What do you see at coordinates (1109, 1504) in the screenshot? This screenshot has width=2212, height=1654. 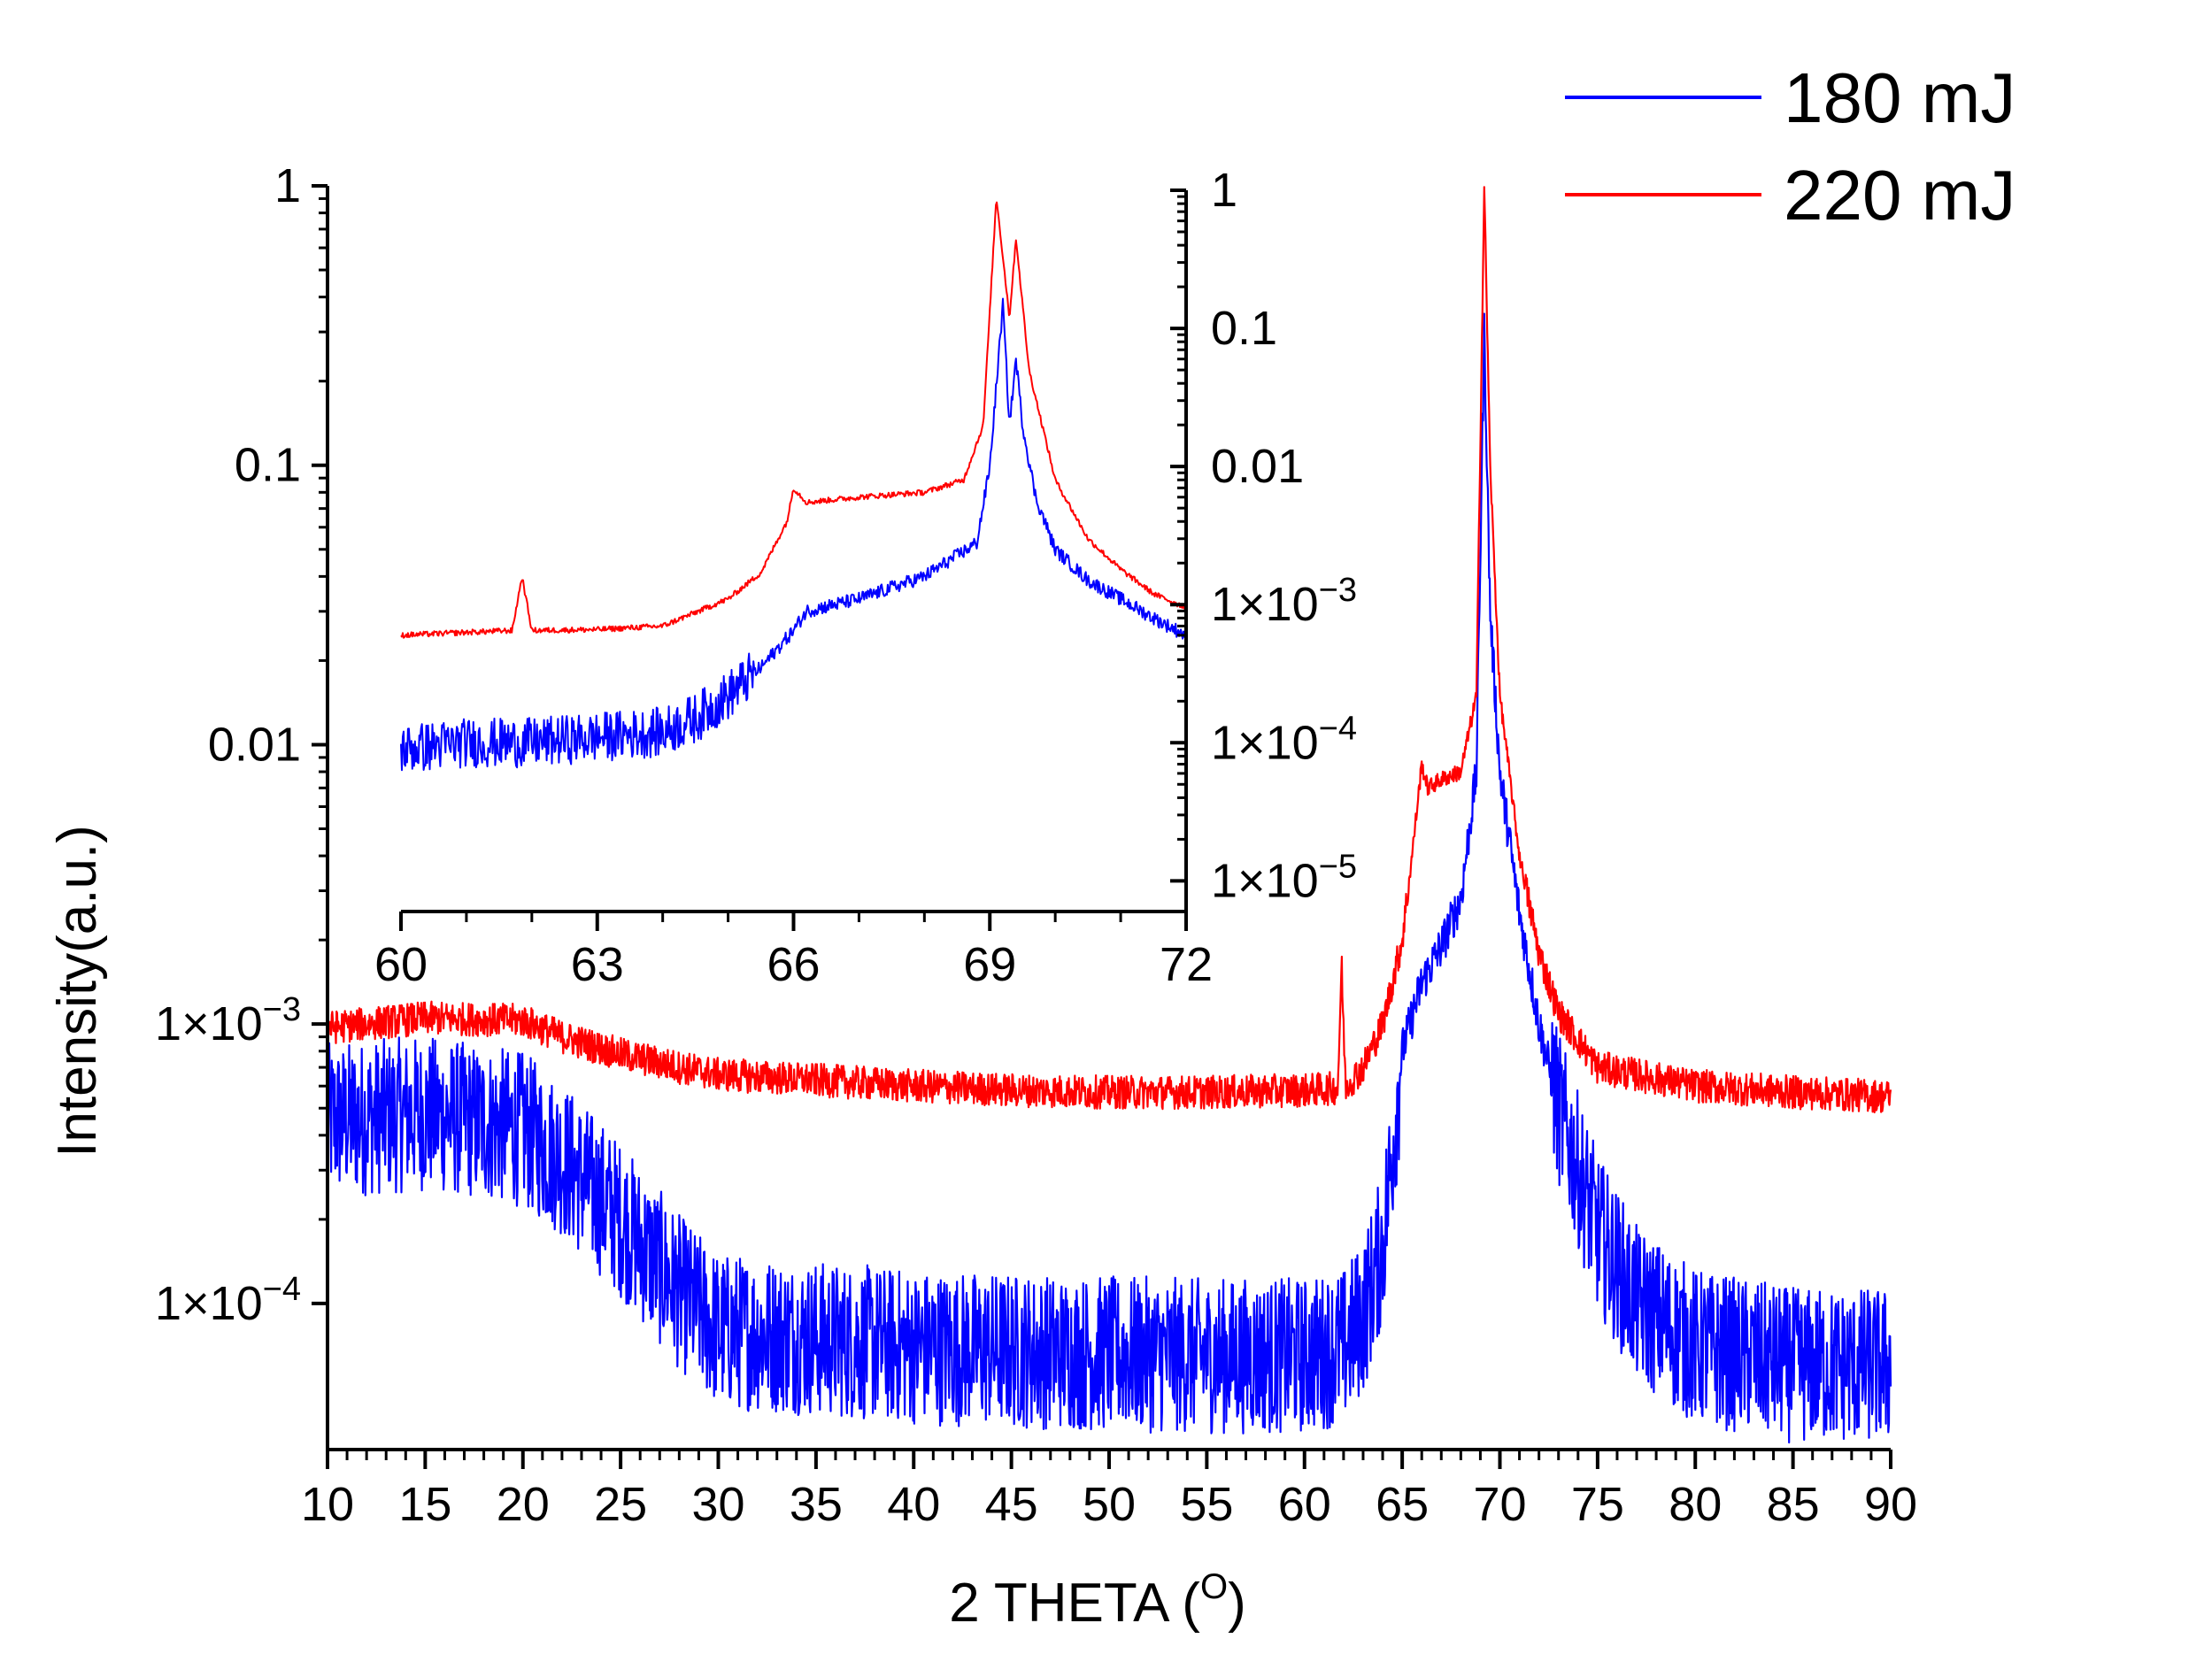 I see `x-tick-label: 50` at bounding box center [1109, 1504].